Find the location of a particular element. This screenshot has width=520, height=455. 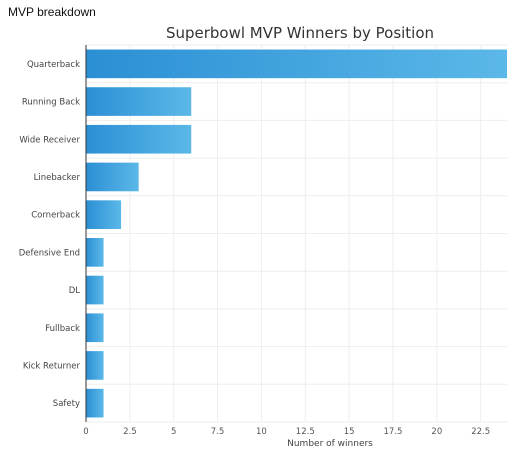

page-header: MVP breakdown is located at coordinates (52, 12).